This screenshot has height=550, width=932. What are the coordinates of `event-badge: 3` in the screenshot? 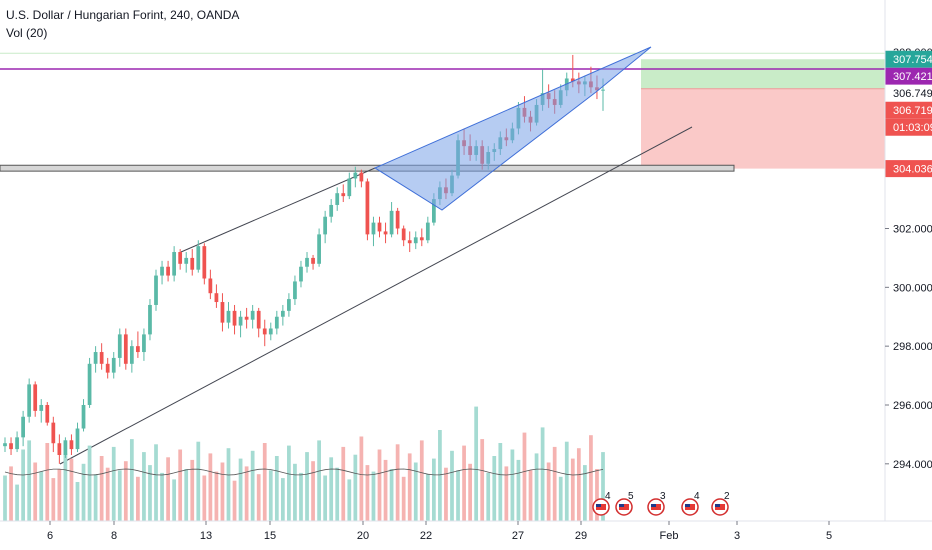 It's located at (656, 503).